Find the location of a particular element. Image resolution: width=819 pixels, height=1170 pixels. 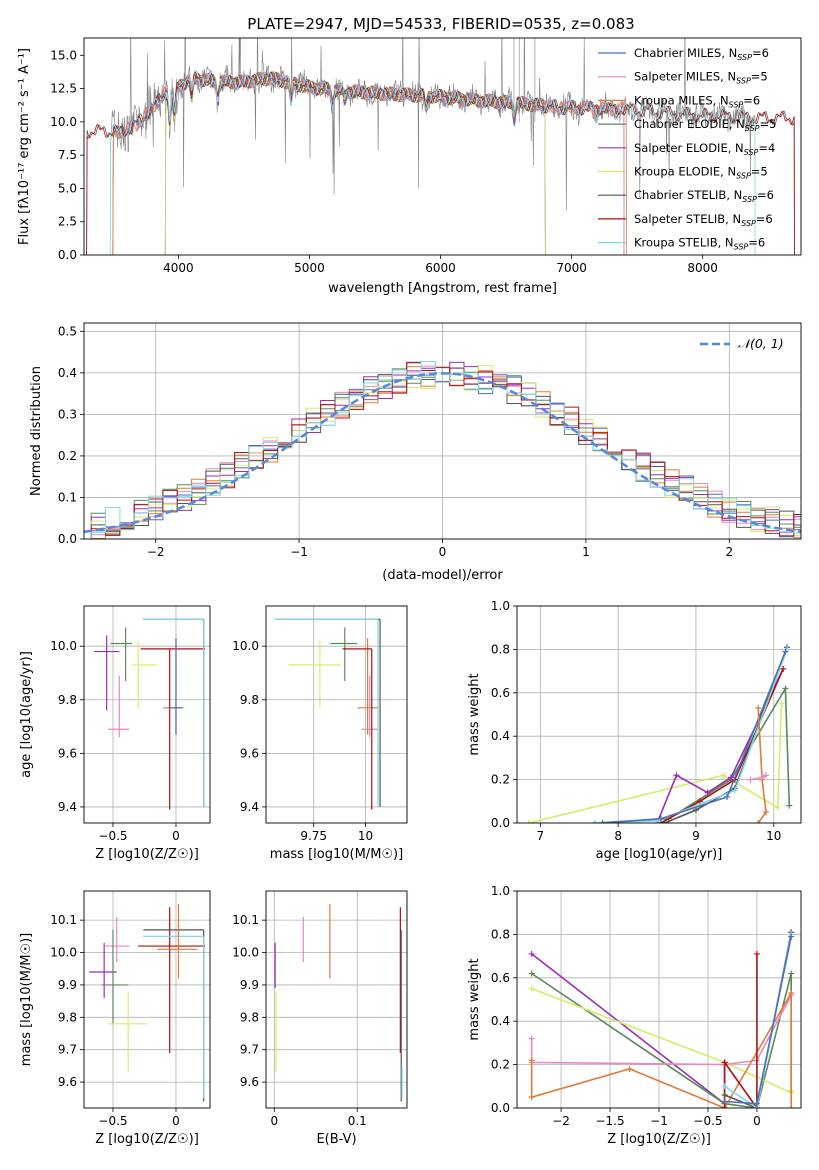

x-tick-label: 1 is located at coordinates (586, 552).